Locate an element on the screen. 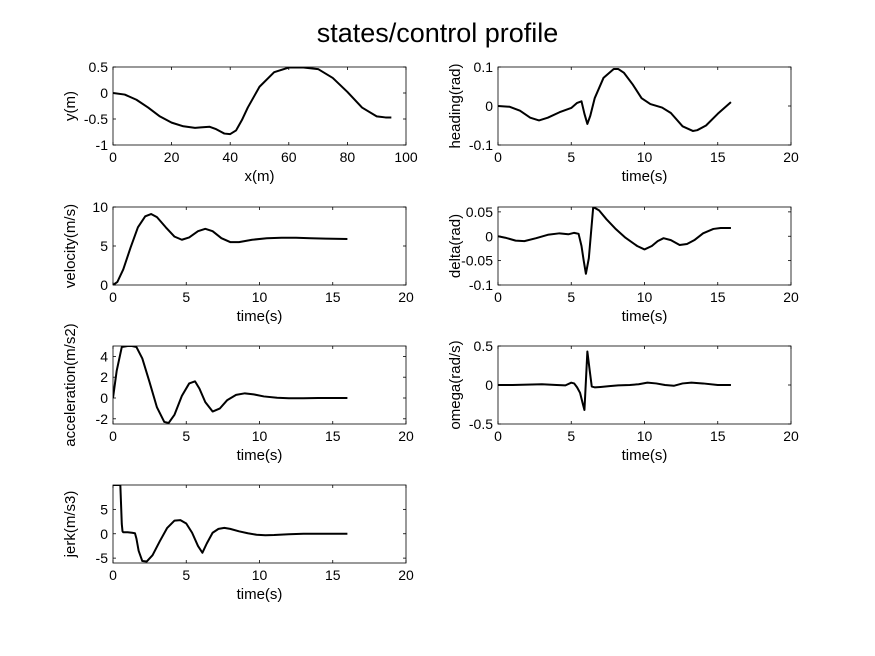  subplot-3: 0 5 10 15 20 0 5 10 time(s) velocity(m/s) is located at coordinates (238, 262).